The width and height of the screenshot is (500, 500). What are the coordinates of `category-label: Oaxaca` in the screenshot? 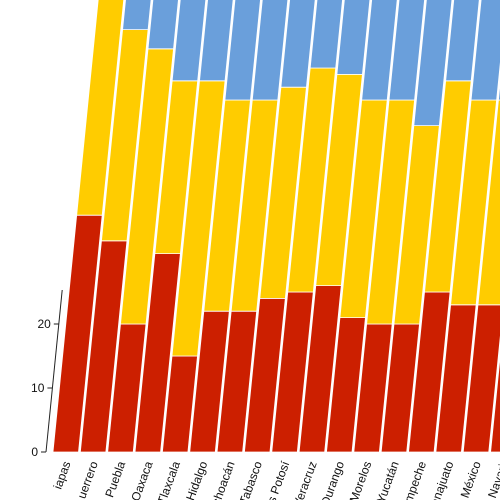 It's located at (141, 479).